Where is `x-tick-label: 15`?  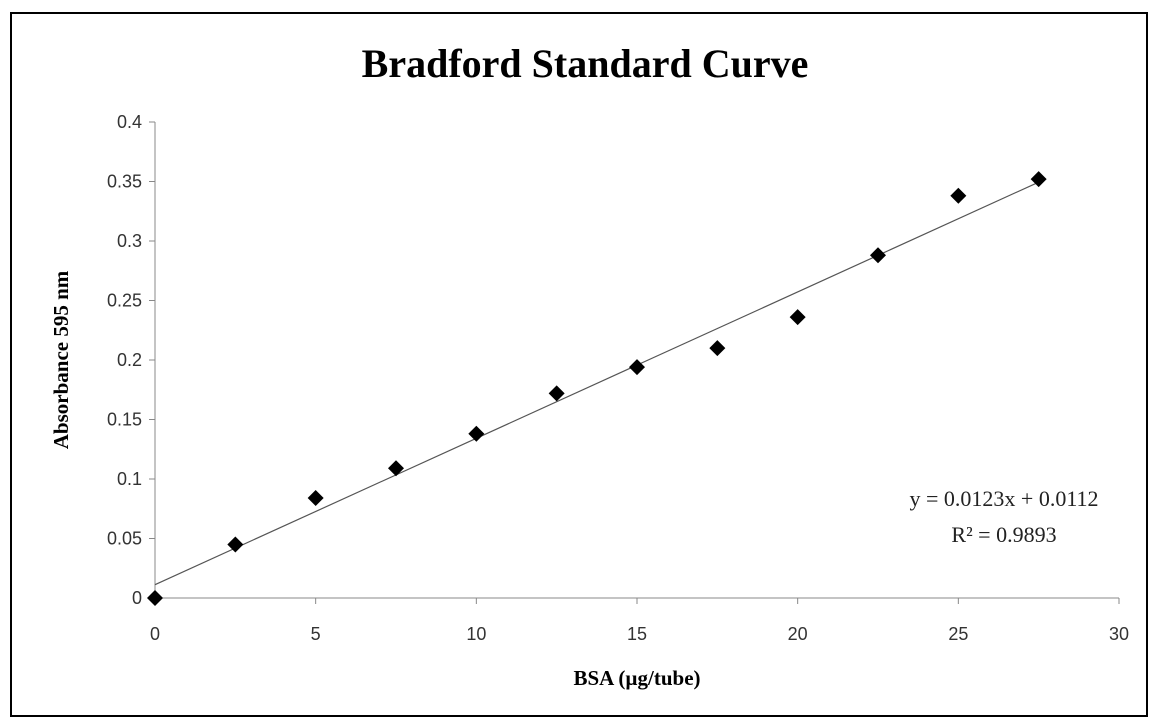 x-tick-label: 15 is located at coordinates (637, 634).